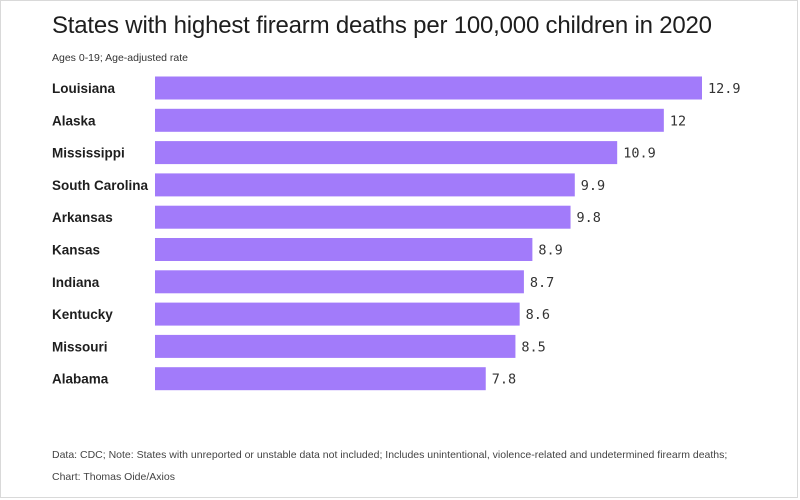 The image size is (800, 500). Describe the element at coordinates (80, 379) in the screenshot. I see `category-label: Alabama` at that location.